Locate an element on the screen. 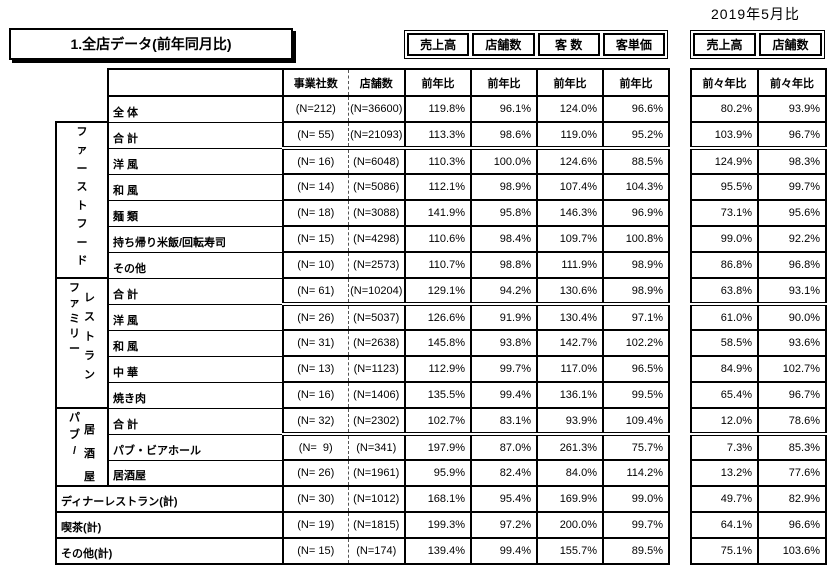 The height and width of the screenshot is (569, 829). table-row: 58.5% 93.6% is located at coordinates (758, 343).